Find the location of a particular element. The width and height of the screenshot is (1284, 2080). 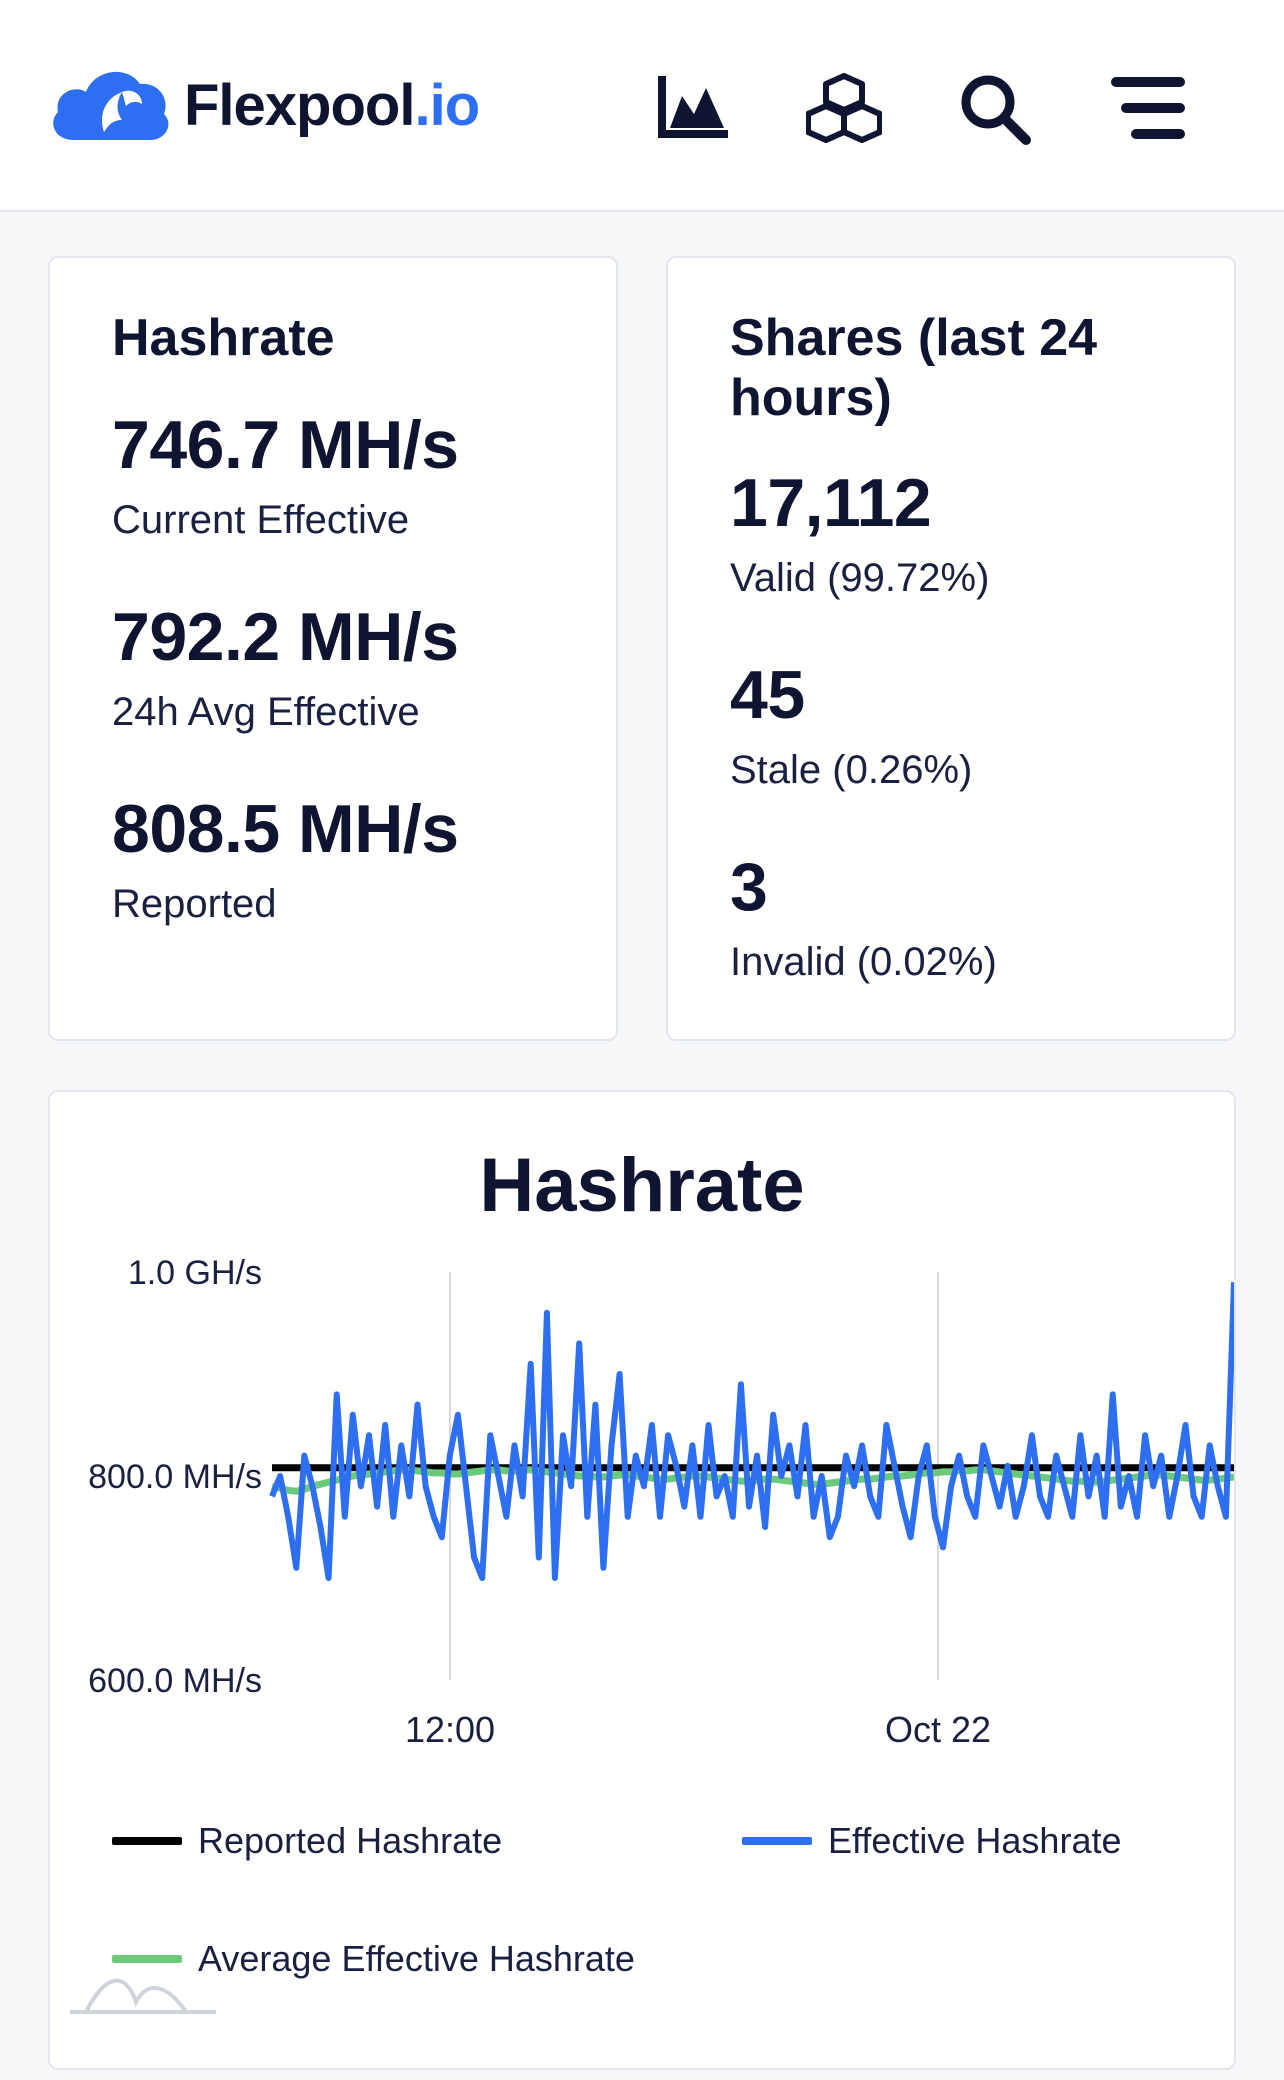

invalid-shares-label: Invalid (0.02%) is located at coordinates (863, 962).